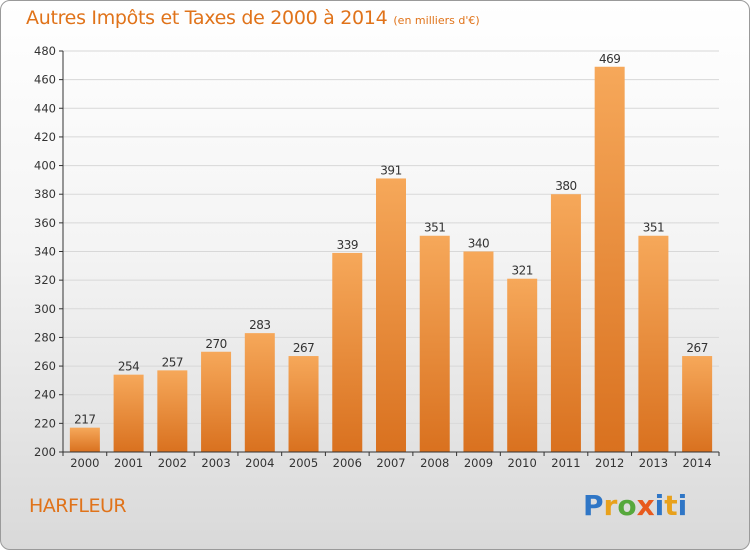 This screenshot has height=550, width=750. I want to click on bar-value-label: 321, so click(521, 271).